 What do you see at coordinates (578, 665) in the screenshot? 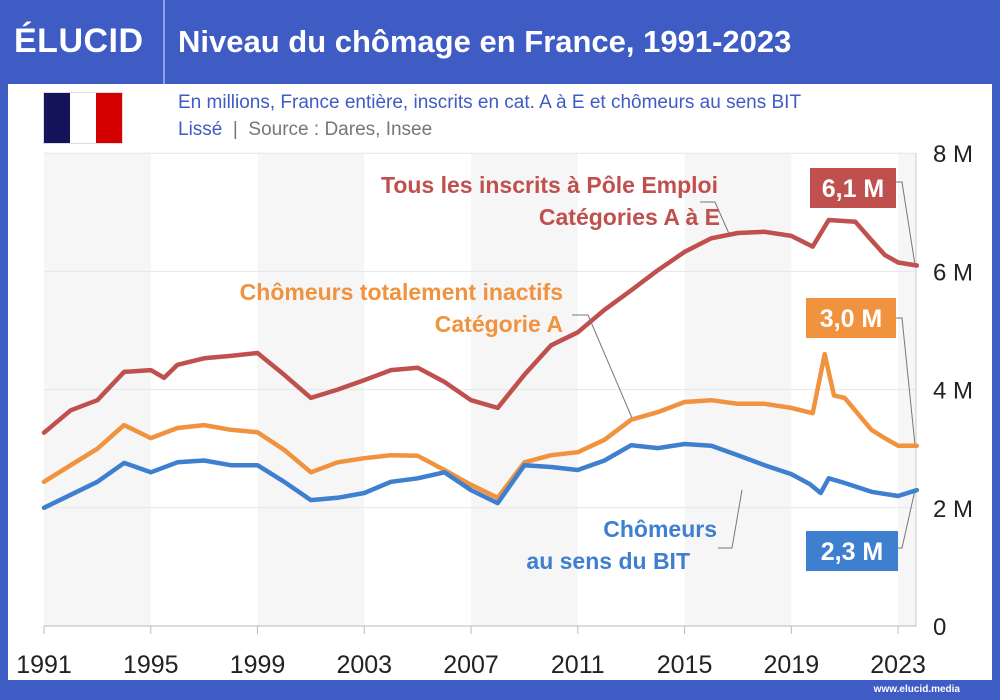
I see `x-tick-label: 2011` at bounding box center [578, 665].